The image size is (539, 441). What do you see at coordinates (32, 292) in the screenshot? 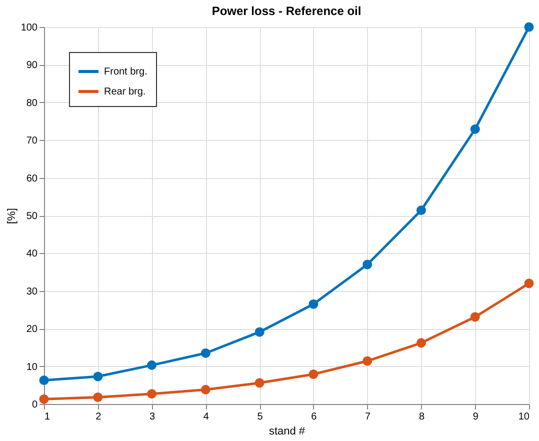
I see `y-tick-label: 30` at bounding box center [32, 292].